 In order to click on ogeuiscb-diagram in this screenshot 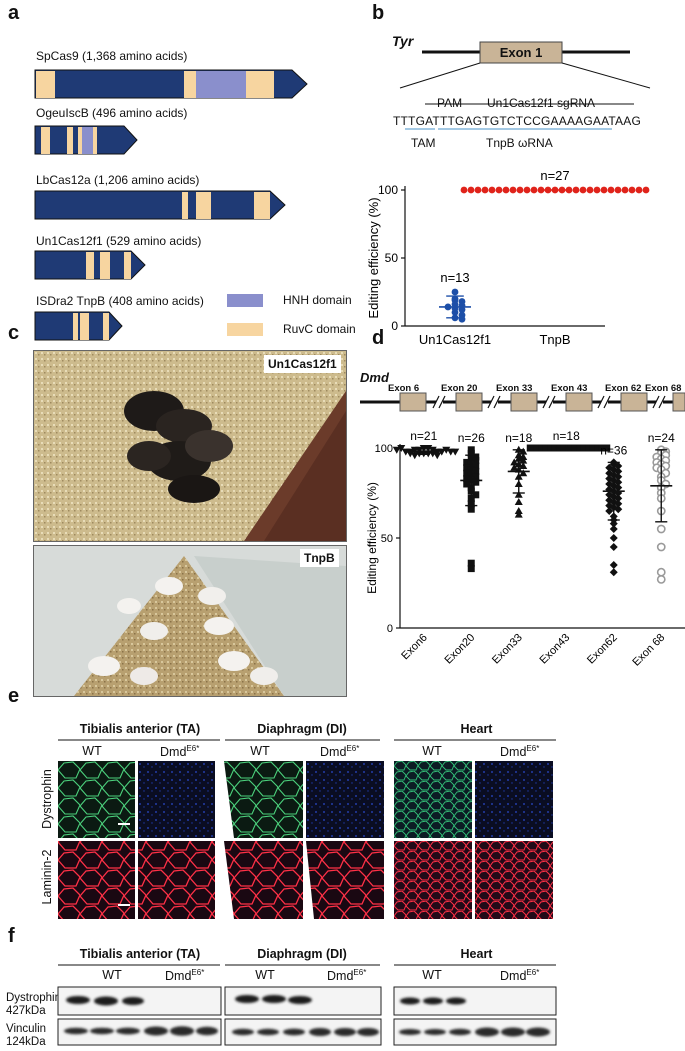, I will do `click(86, 140)`.